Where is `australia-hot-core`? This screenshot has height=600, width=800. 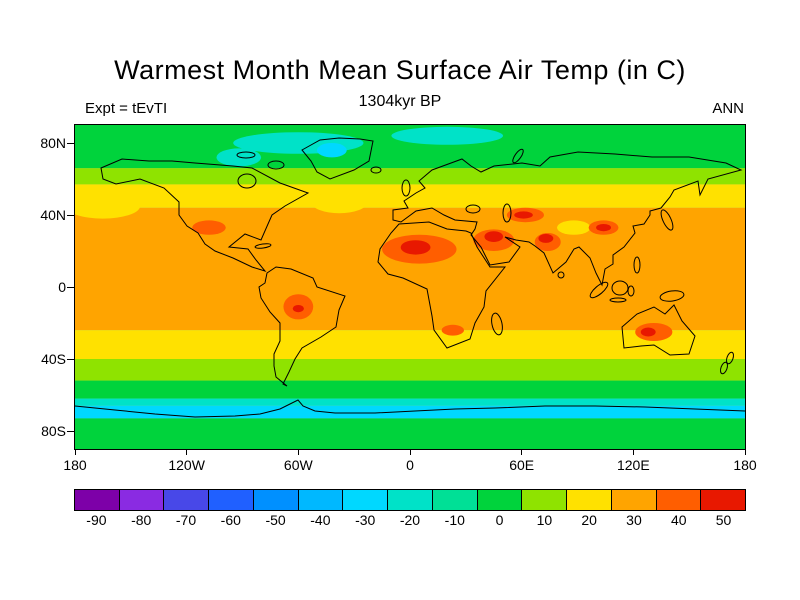 australia-hot-core is located at coordinates (648, 332).